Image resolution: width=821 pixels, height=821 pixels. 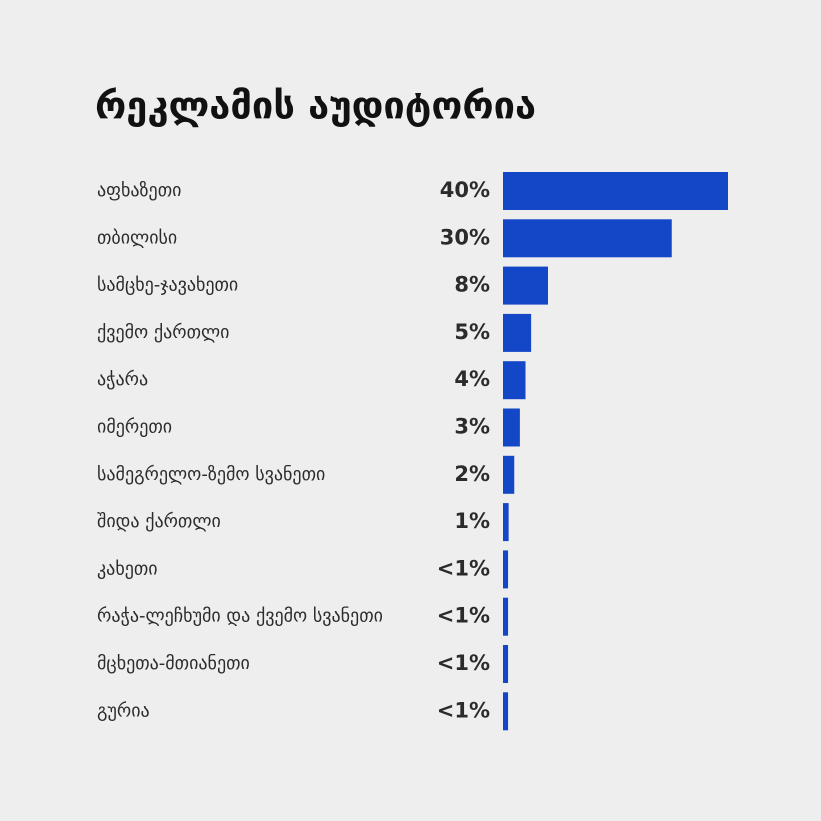 I want to click on category-label: რაჭა-ლეჩხუმი და ქვემო სვანეთი, so click(x=240, y=616).